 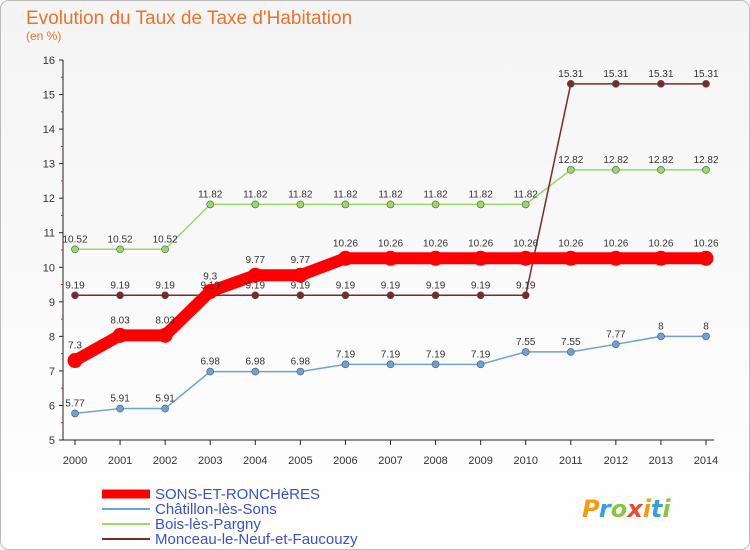 I want to click on y-tick-label: 11, so click(x=49, y=234).